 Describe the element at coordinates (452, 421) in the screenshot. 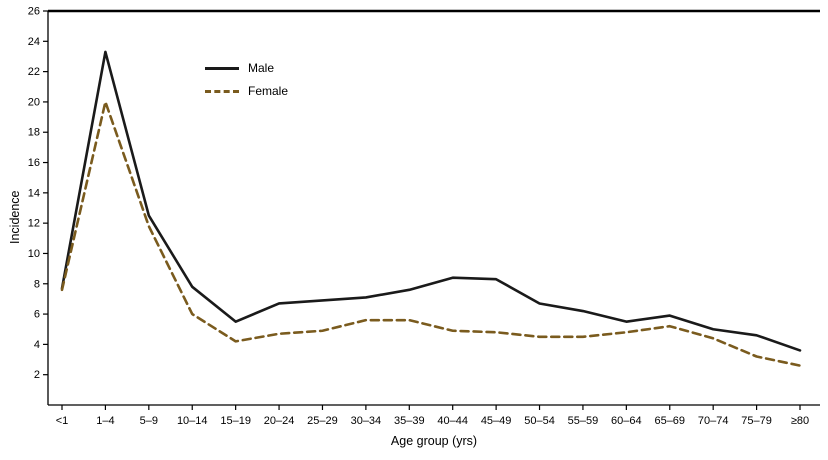

I see `svg-text: 40–44` at that location.